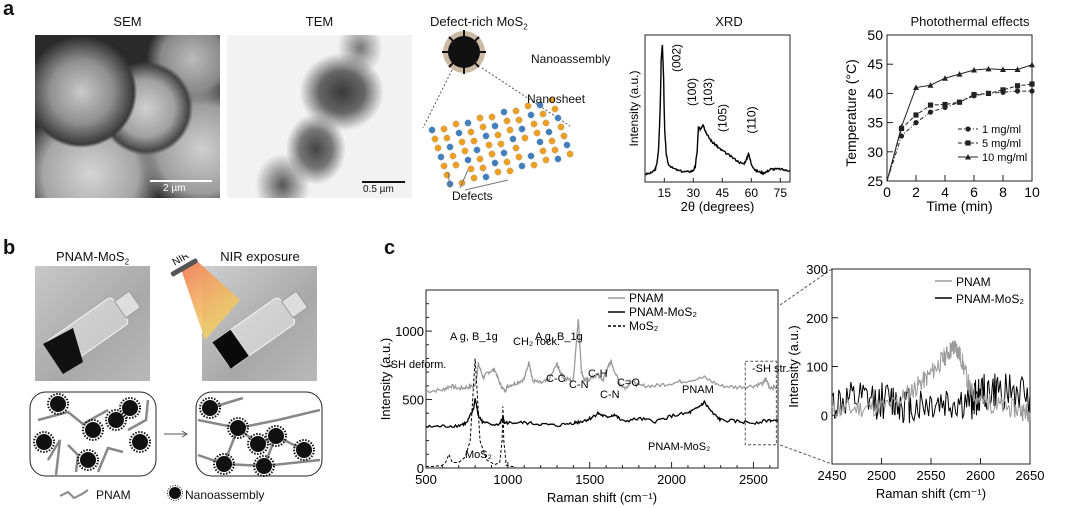 This screenshot has width=1080, height=508. I want to click on nir-beam: NIR, so click(205, 297).